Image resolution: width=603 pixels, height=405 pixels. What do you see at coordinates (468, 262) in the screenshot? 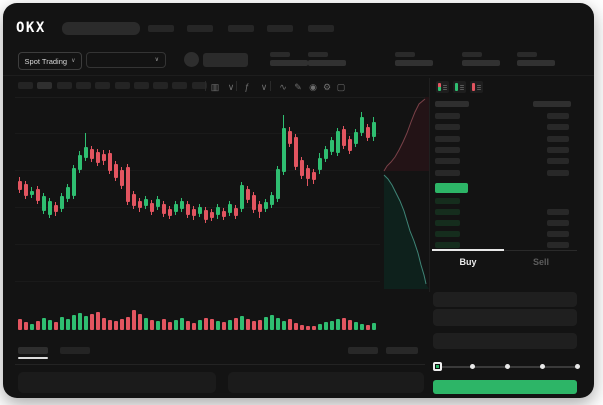
I see `tab-buy: Buy` at bounding box center [468, 262].